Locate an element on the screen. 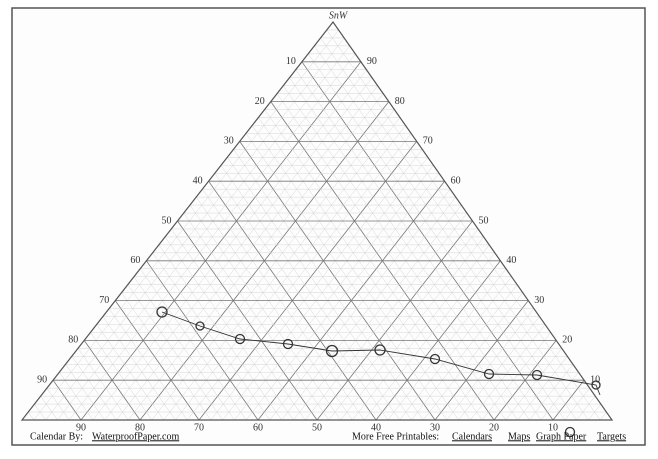 The height and width of the screenshot is (459, 658). footer-link: Maps is located at coordinates (519, 436).